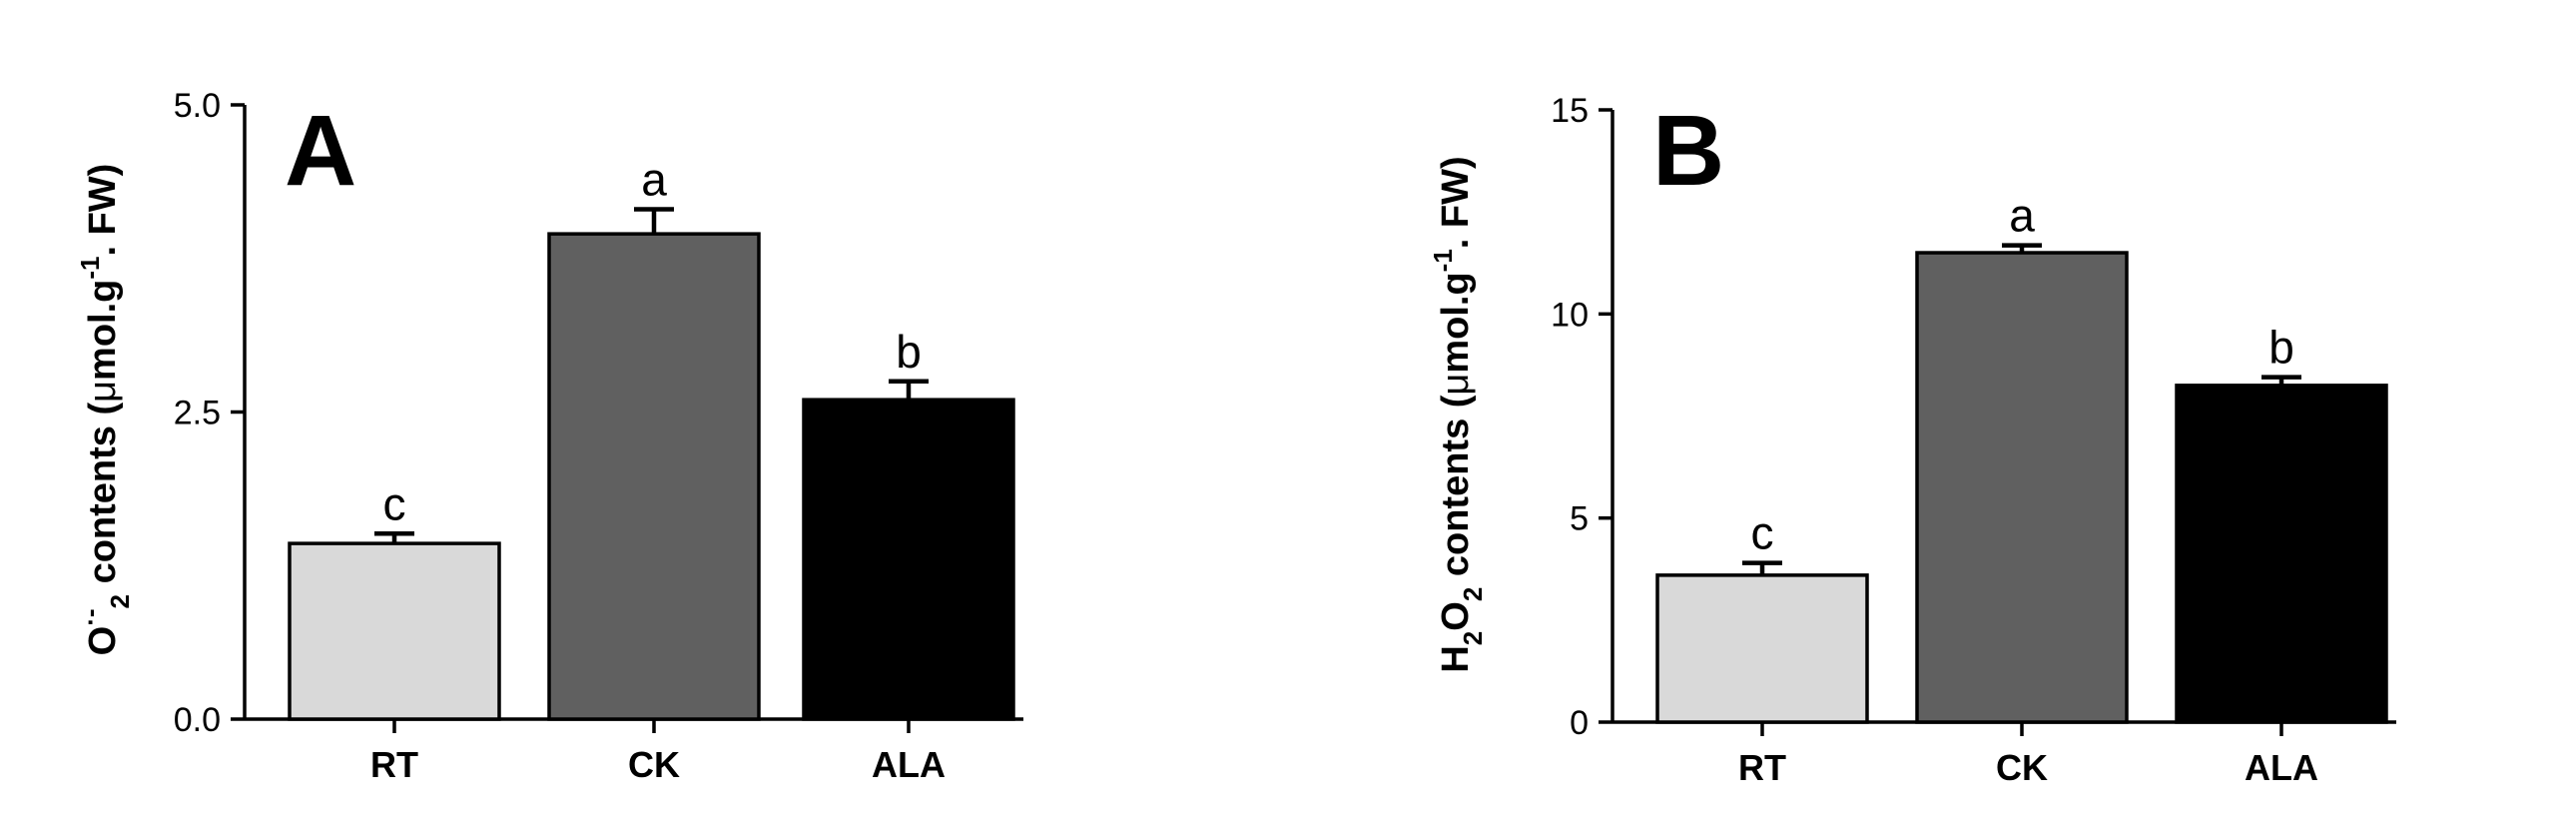  I want to click on panel-a-y-tick-label: 5.0, so click(197, 106).